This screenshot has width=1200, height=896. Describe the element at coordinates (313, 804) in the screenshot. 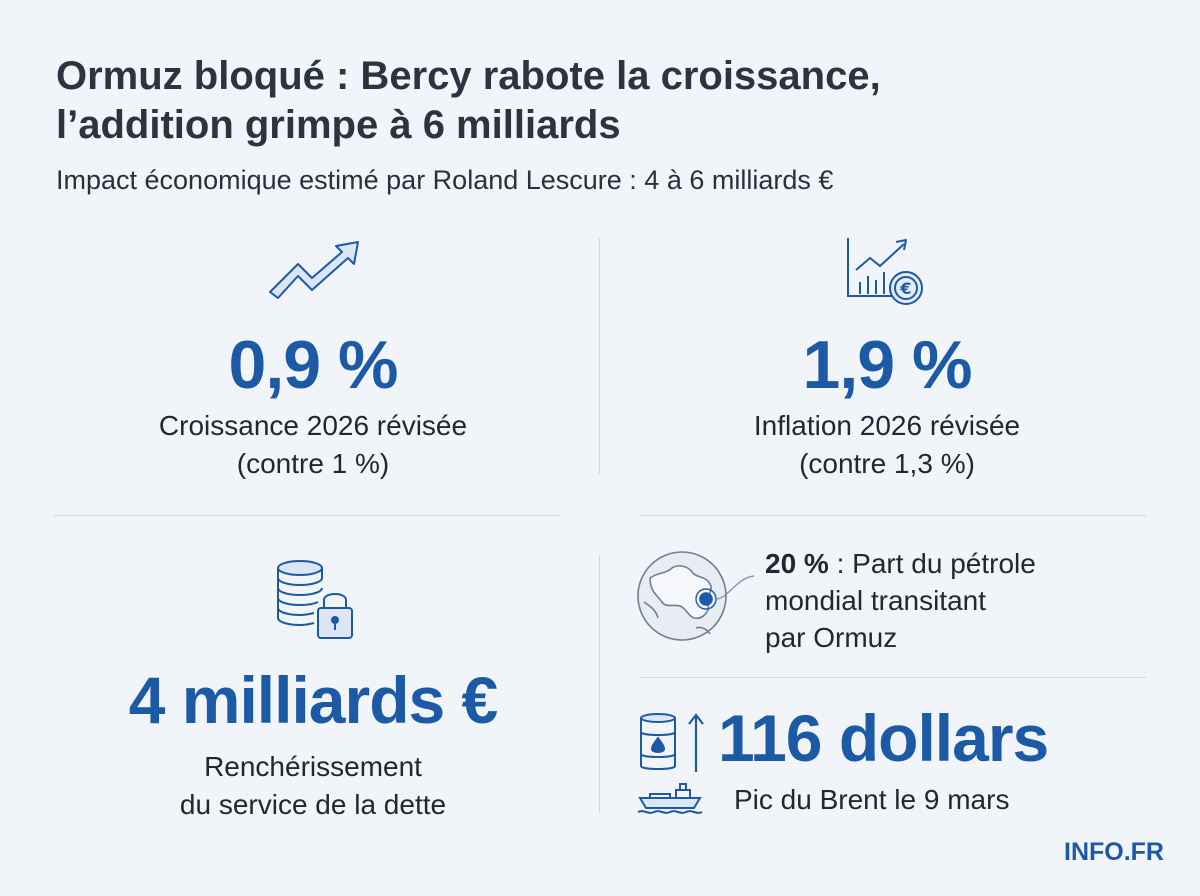

I see `debt-label-2: du service de la dette` at that location.